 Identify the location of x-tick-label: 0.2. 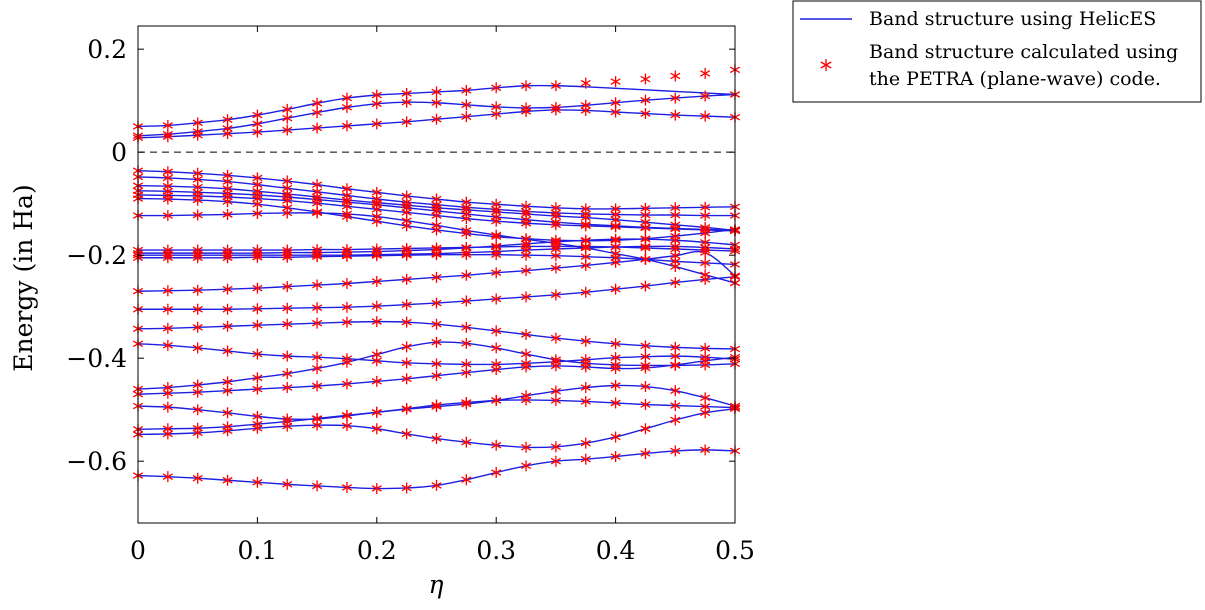
(377, 550).